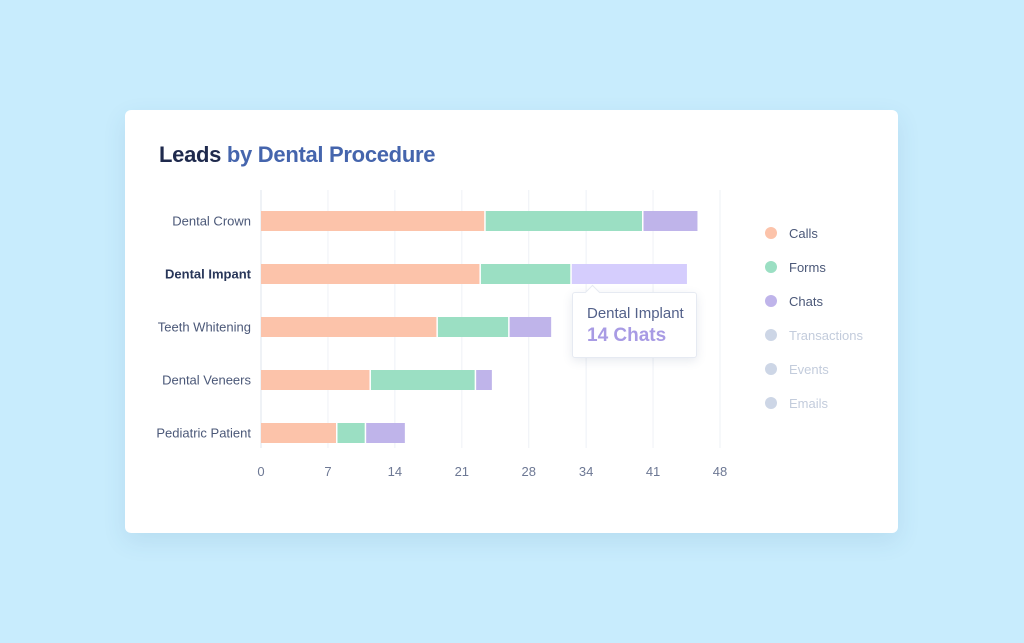  What do you see at coordinates (211, 221) in the screenshot?
I see `category-label: Dental Crown` at bounding box center [211, 221].